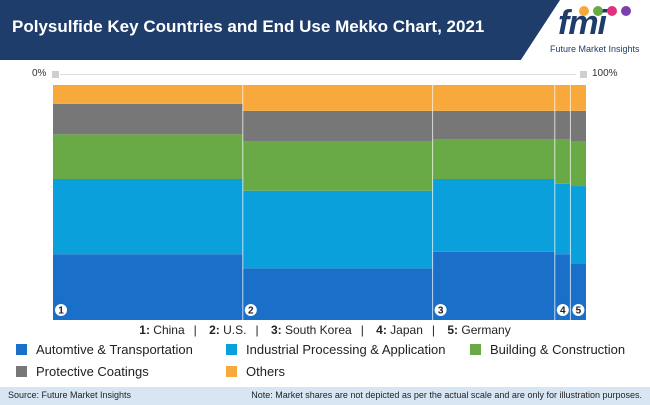 This screenshot has height=405, width=650. I want to click on country-legend-item-5: 5: Germany, so click(479, 330).